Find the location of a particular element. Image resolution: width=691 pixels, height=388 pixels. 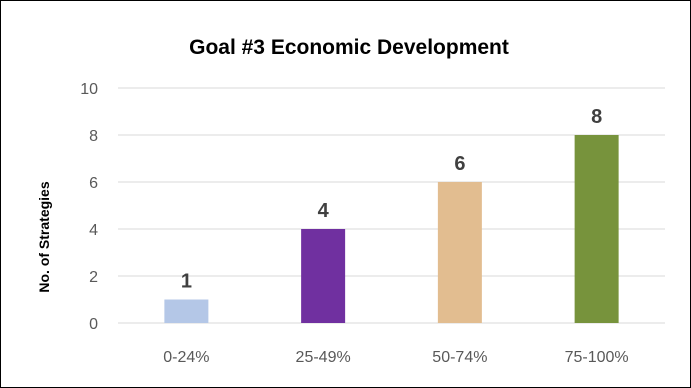

data-label: 1 is located at coordinates (186, 282).